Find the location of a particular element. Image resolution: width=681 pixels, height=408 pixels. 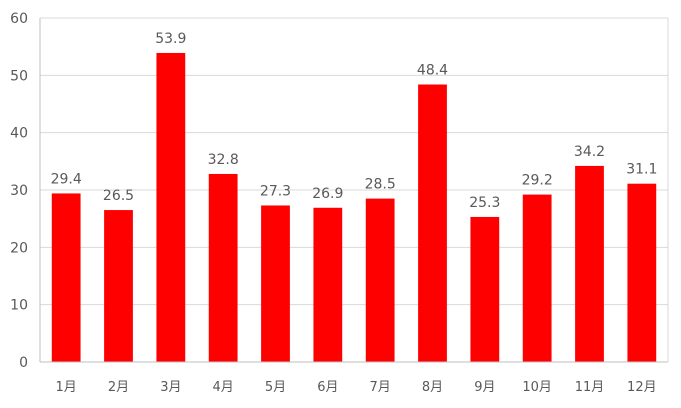

x-tick-label-11: 11月 is located at coordinates (590, 387).